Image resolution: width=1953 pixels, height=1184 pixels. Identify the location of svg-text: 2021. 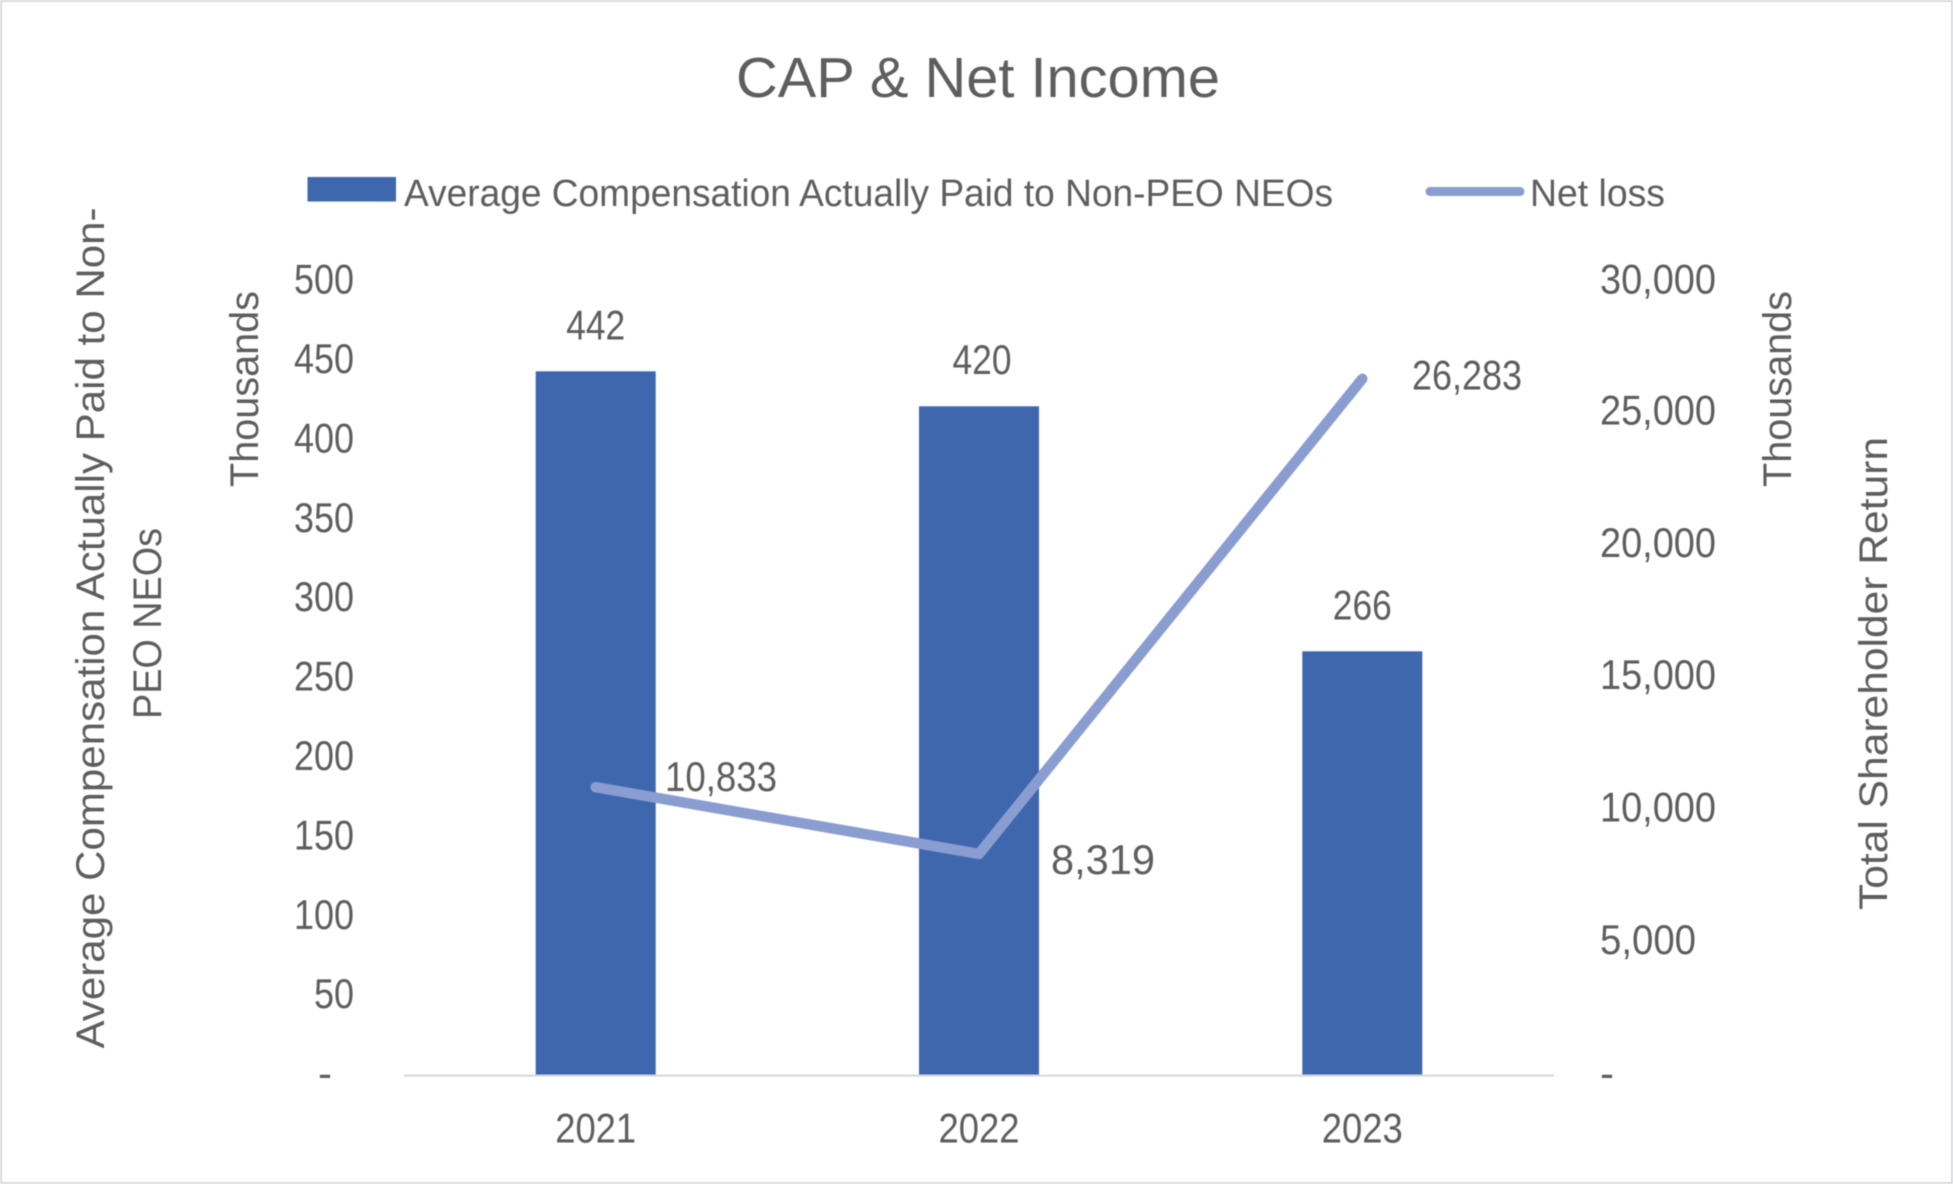
(595, 1128).